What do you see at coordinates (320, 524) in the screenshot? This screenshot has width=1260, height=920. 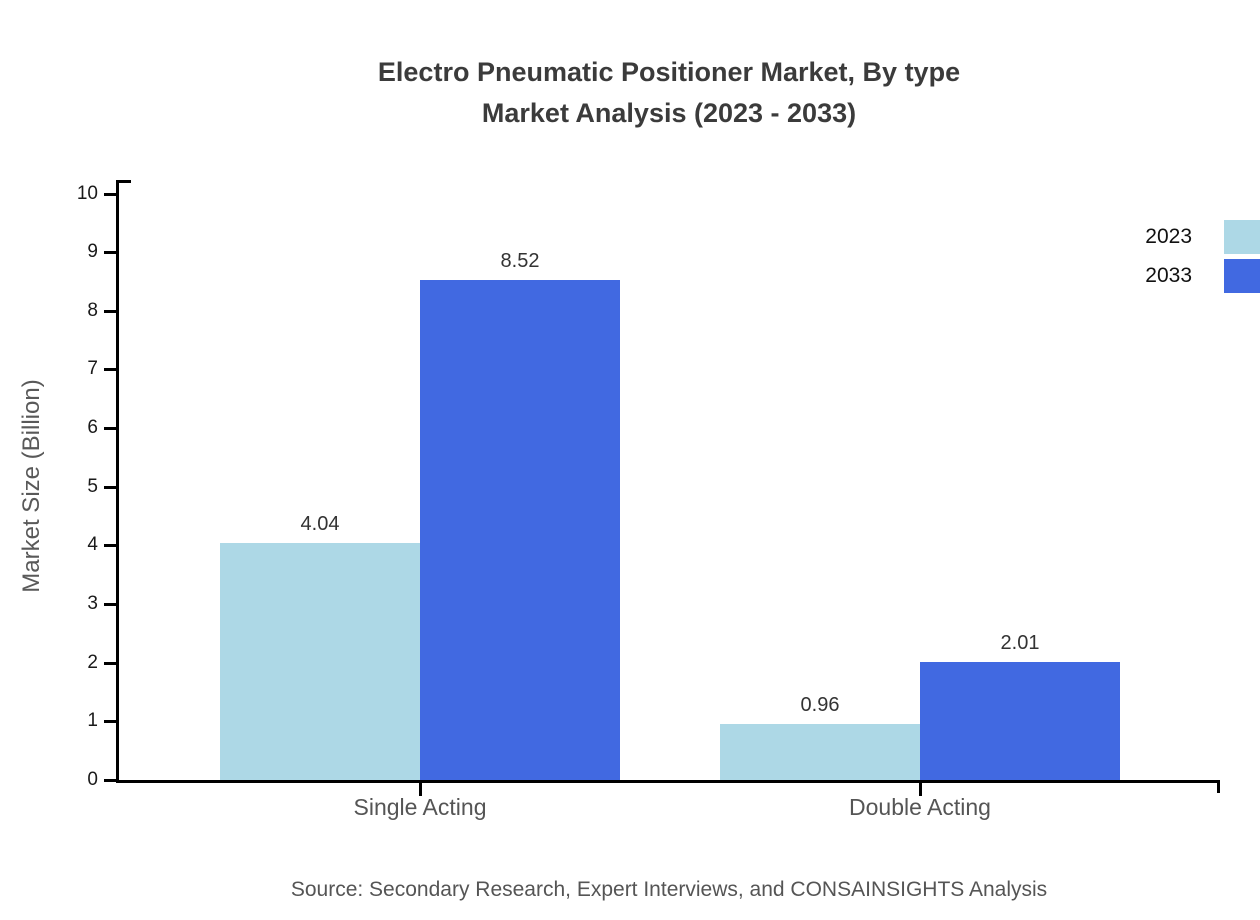 I see `value-label-2023-single-acting: 4.04` at bounding box center [320, 524].